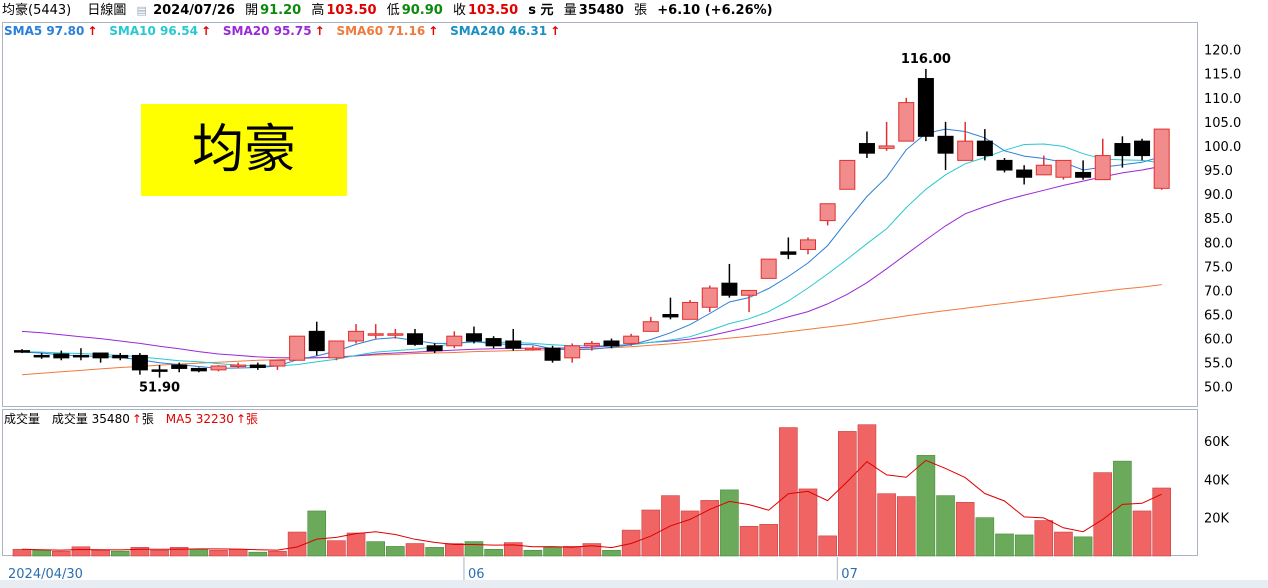 This screenshot has width=1268, height=588. I want to click on volume-legend: 成交量 成交量 35480 ↑張 MA5 32230 ↑張, so click(135, 419).